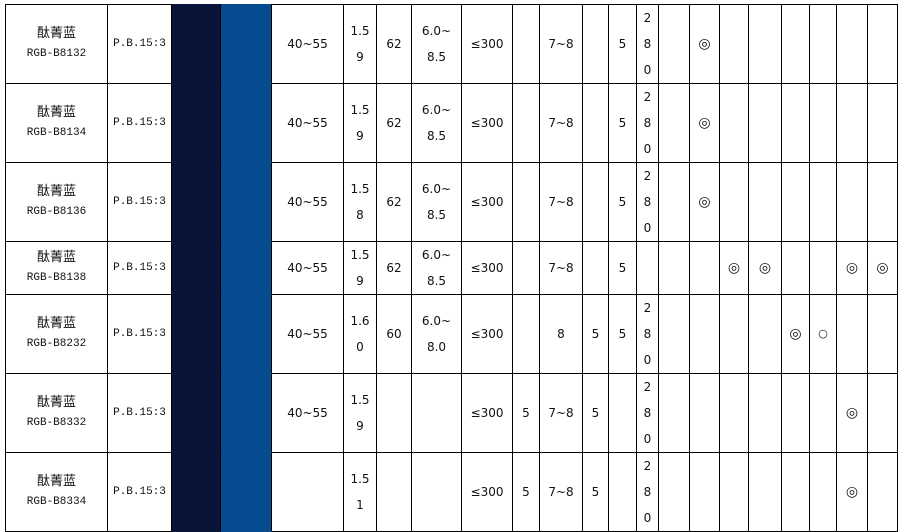  I want to click on product-code: RGB-B8136, so click(56, 212).